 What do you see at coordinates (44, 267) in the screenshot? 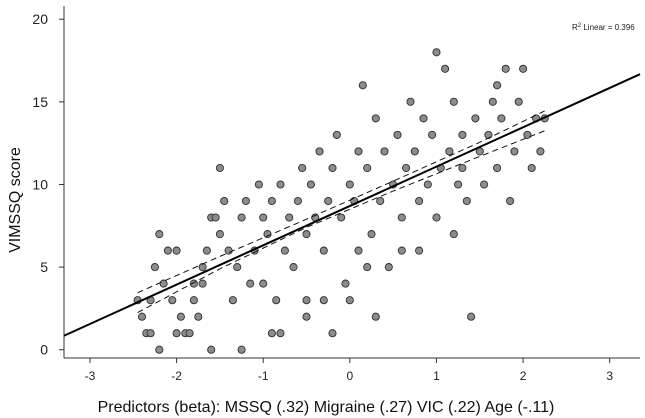
I see `y-tick-label: 5` at bounding box center [44, 267].